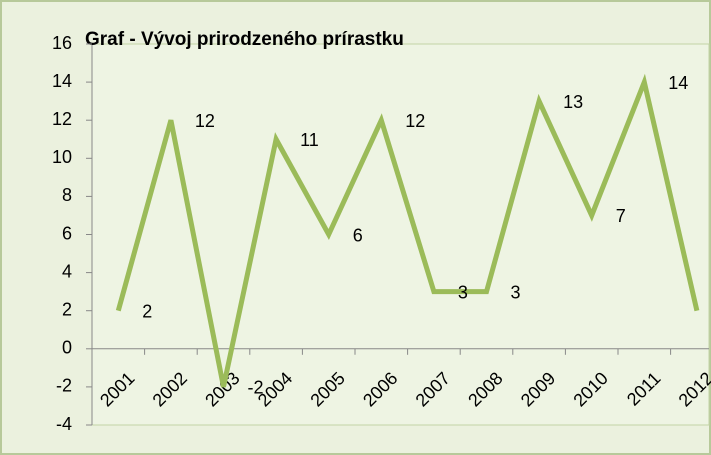  I want to click on data-label: 2, so click(147, 311).